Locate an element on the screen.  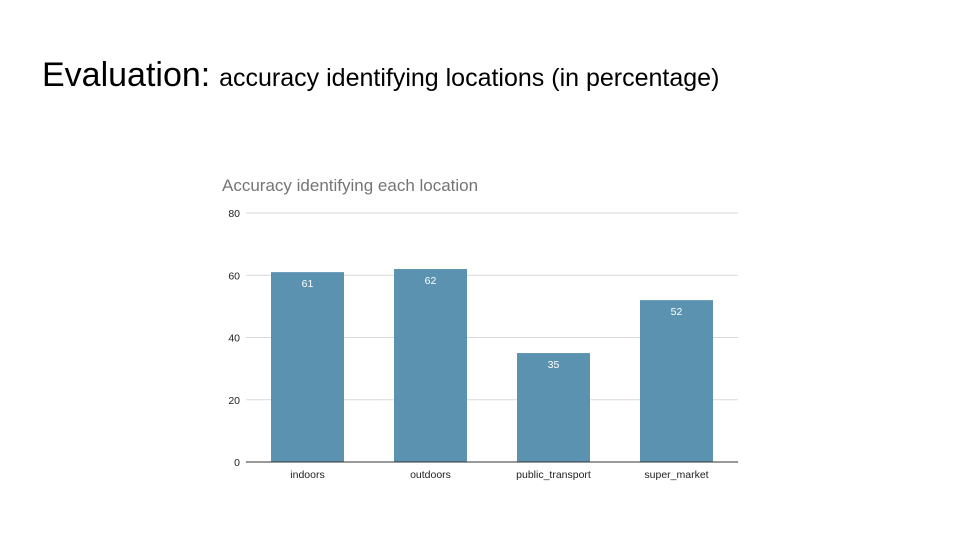
x-category-label-indoors: indoors is located at coordinates (307, 475).